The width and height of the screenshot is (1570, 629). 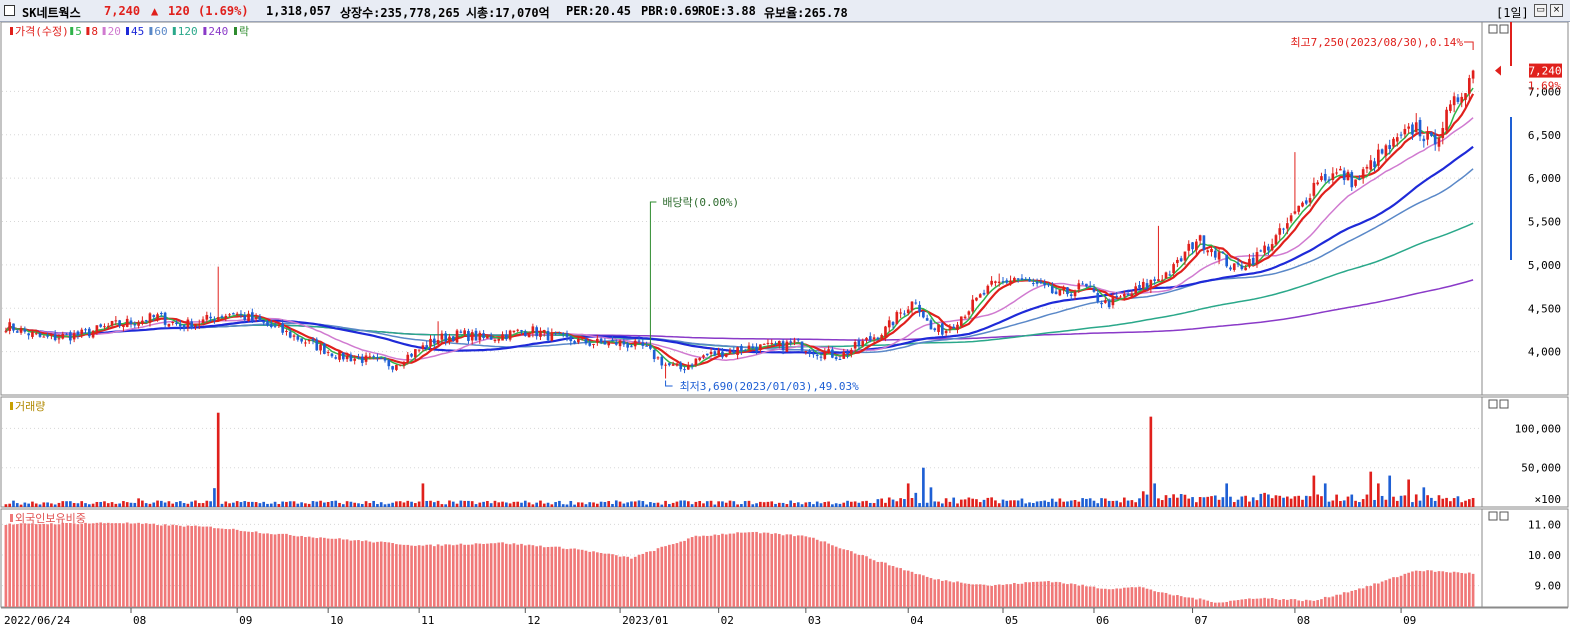 I want to click on legend-item: 20, so click(x=114, y=31).